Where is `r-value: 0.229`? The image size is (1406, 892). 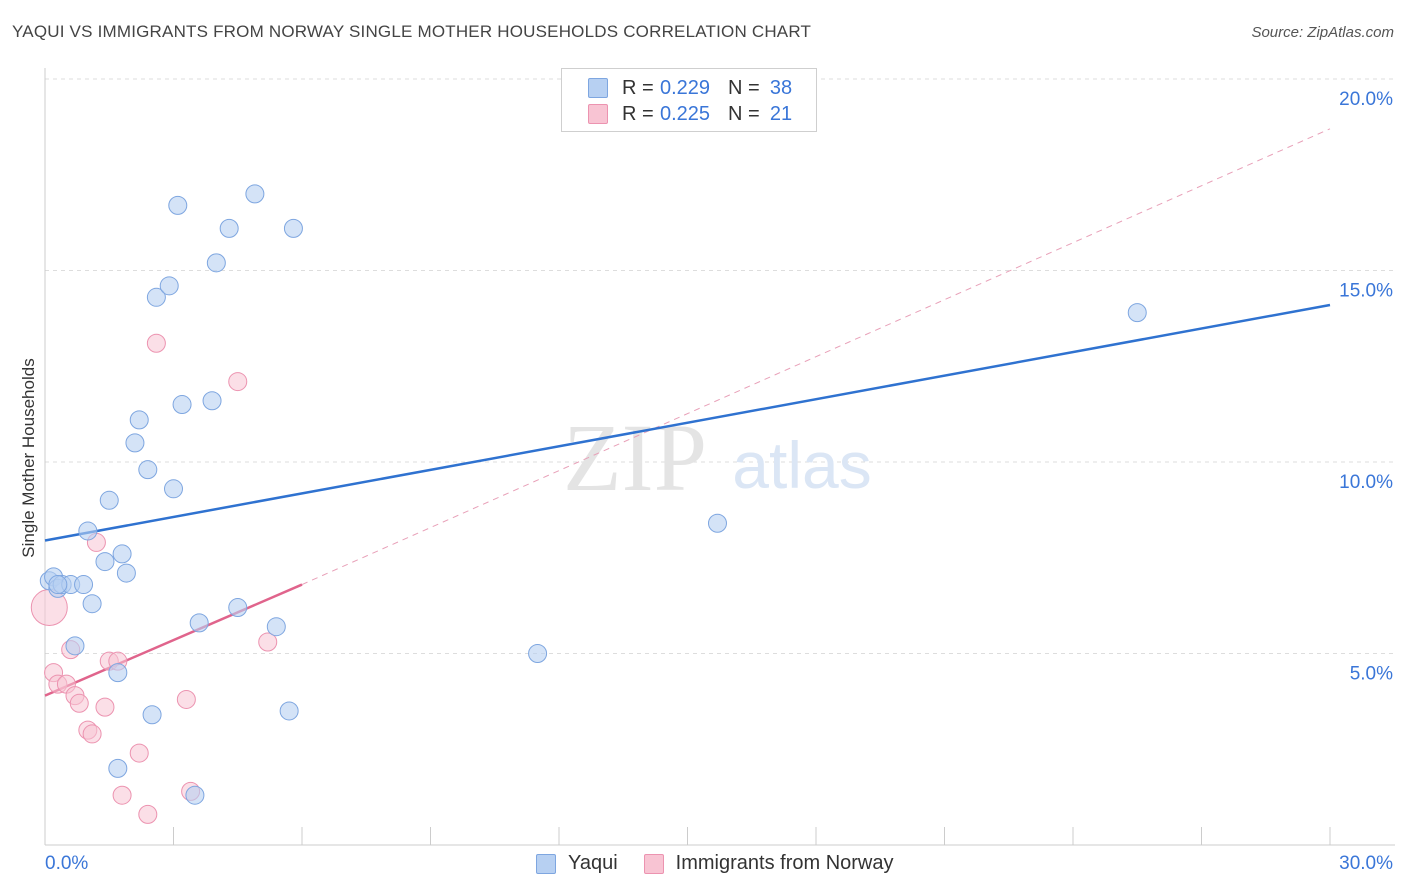
r-value: 0.229 is located at coordinates (685, 87).